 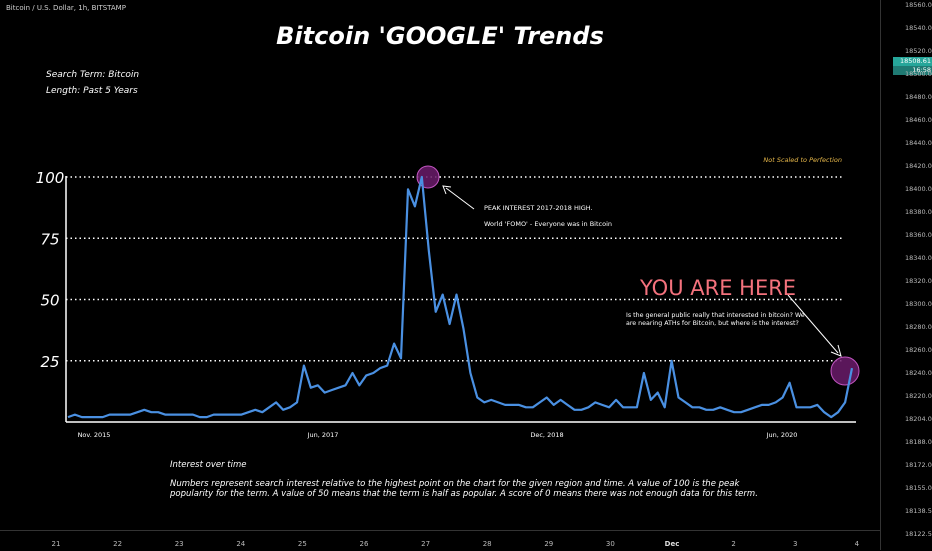 I want to click on time-label: 26, so click(x=364, y=544).